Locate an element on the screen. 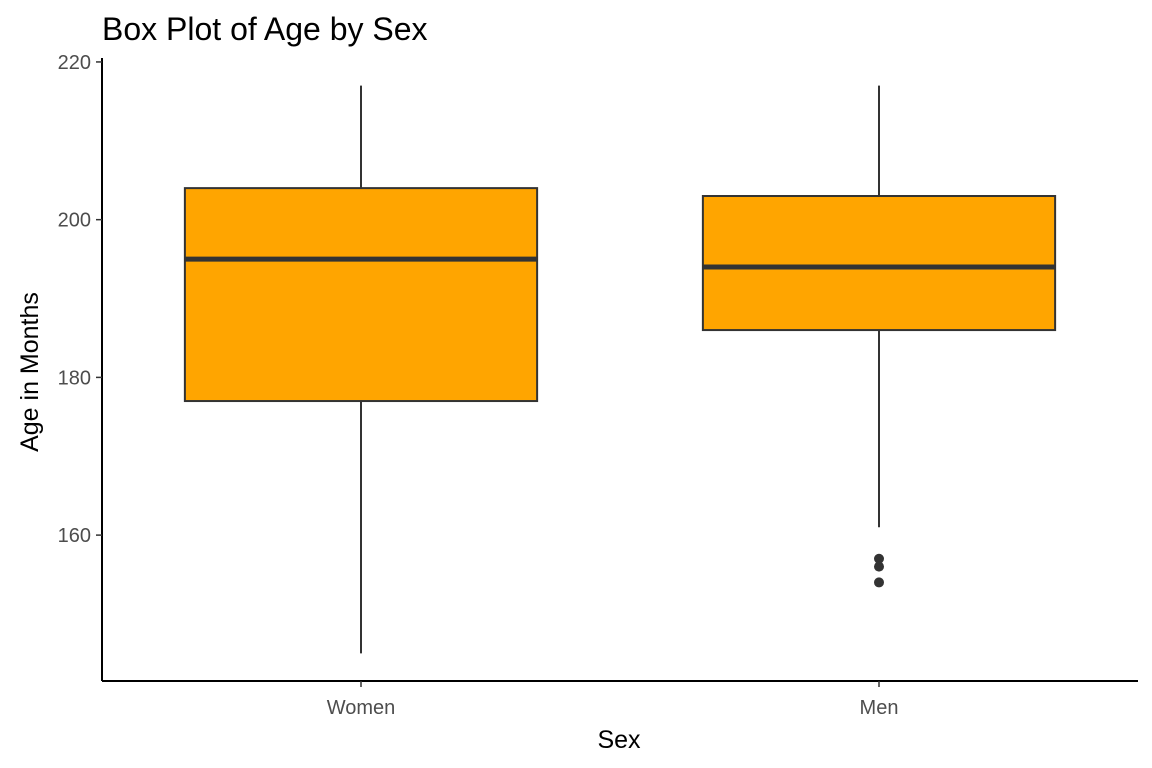  x-tick-label: Men is located at coordinates (879, 708).